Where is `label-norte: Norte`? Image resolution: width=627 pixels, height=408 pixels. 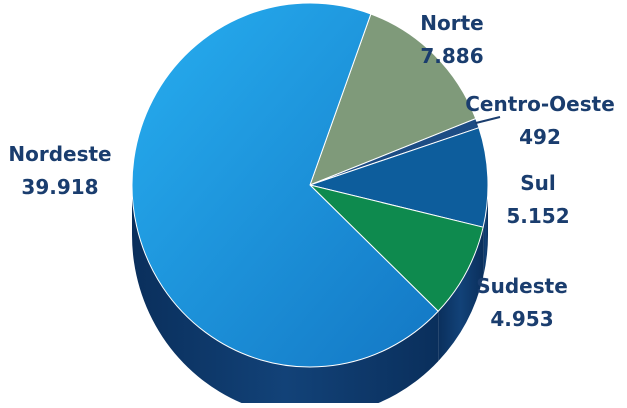
label-norte: Norte is located at coordinates (451, 23).